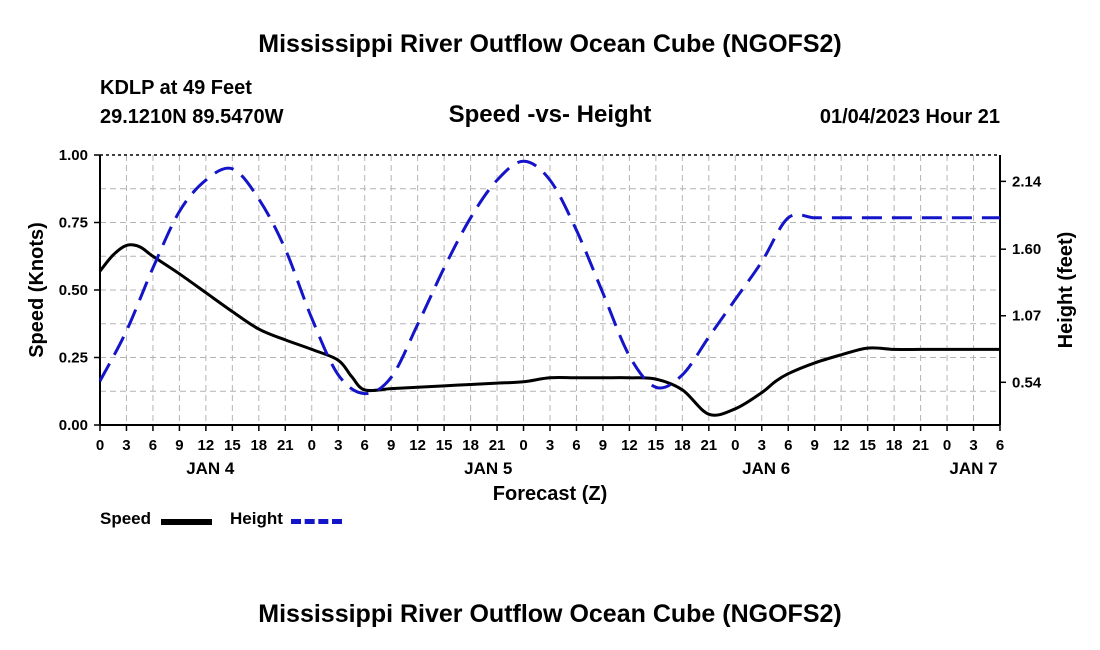 This screenshot has width=1100, height=650. I want to click on y-right-tick-label: 2.14, so click(1027, 181).